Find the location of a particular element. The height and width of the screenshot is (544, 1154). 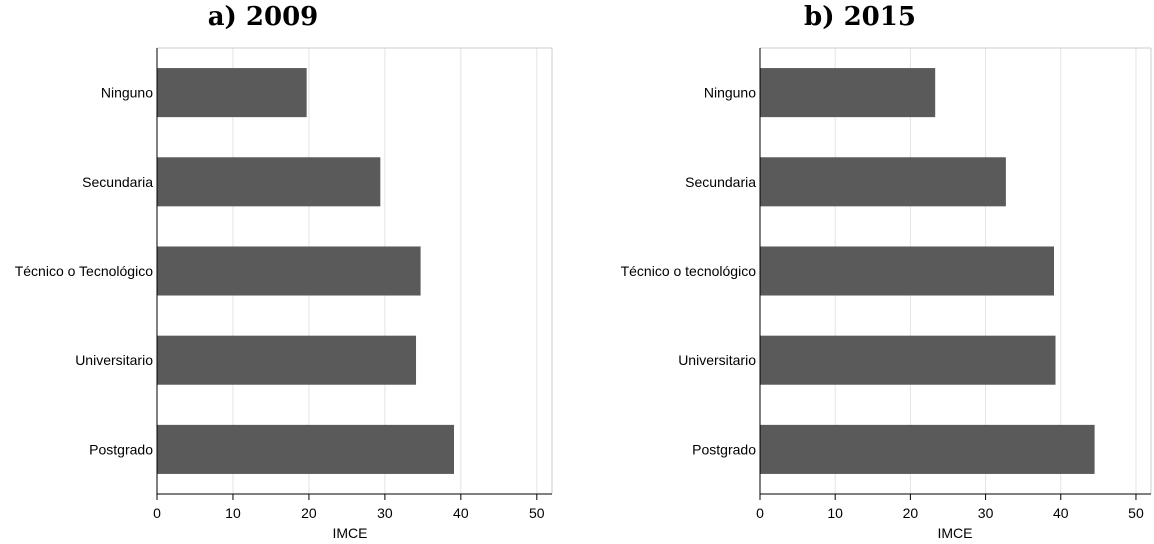

category-label: Técnico o Tecnológico is located at coordinates (84, 271).